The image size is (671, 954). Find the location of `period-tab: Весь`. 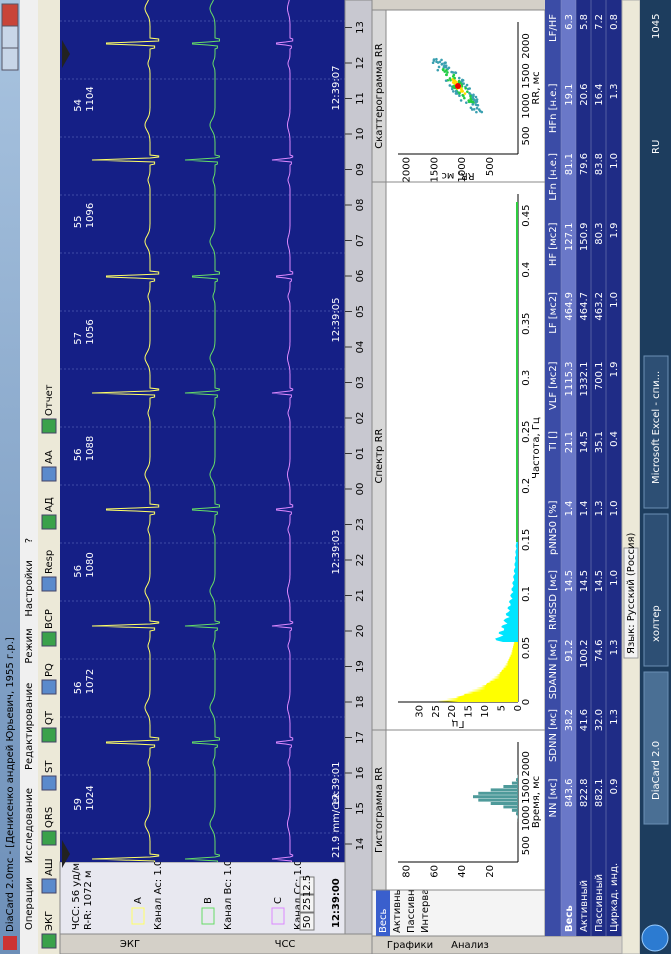

period-tab: Весь is located at coordinates (383, 920).